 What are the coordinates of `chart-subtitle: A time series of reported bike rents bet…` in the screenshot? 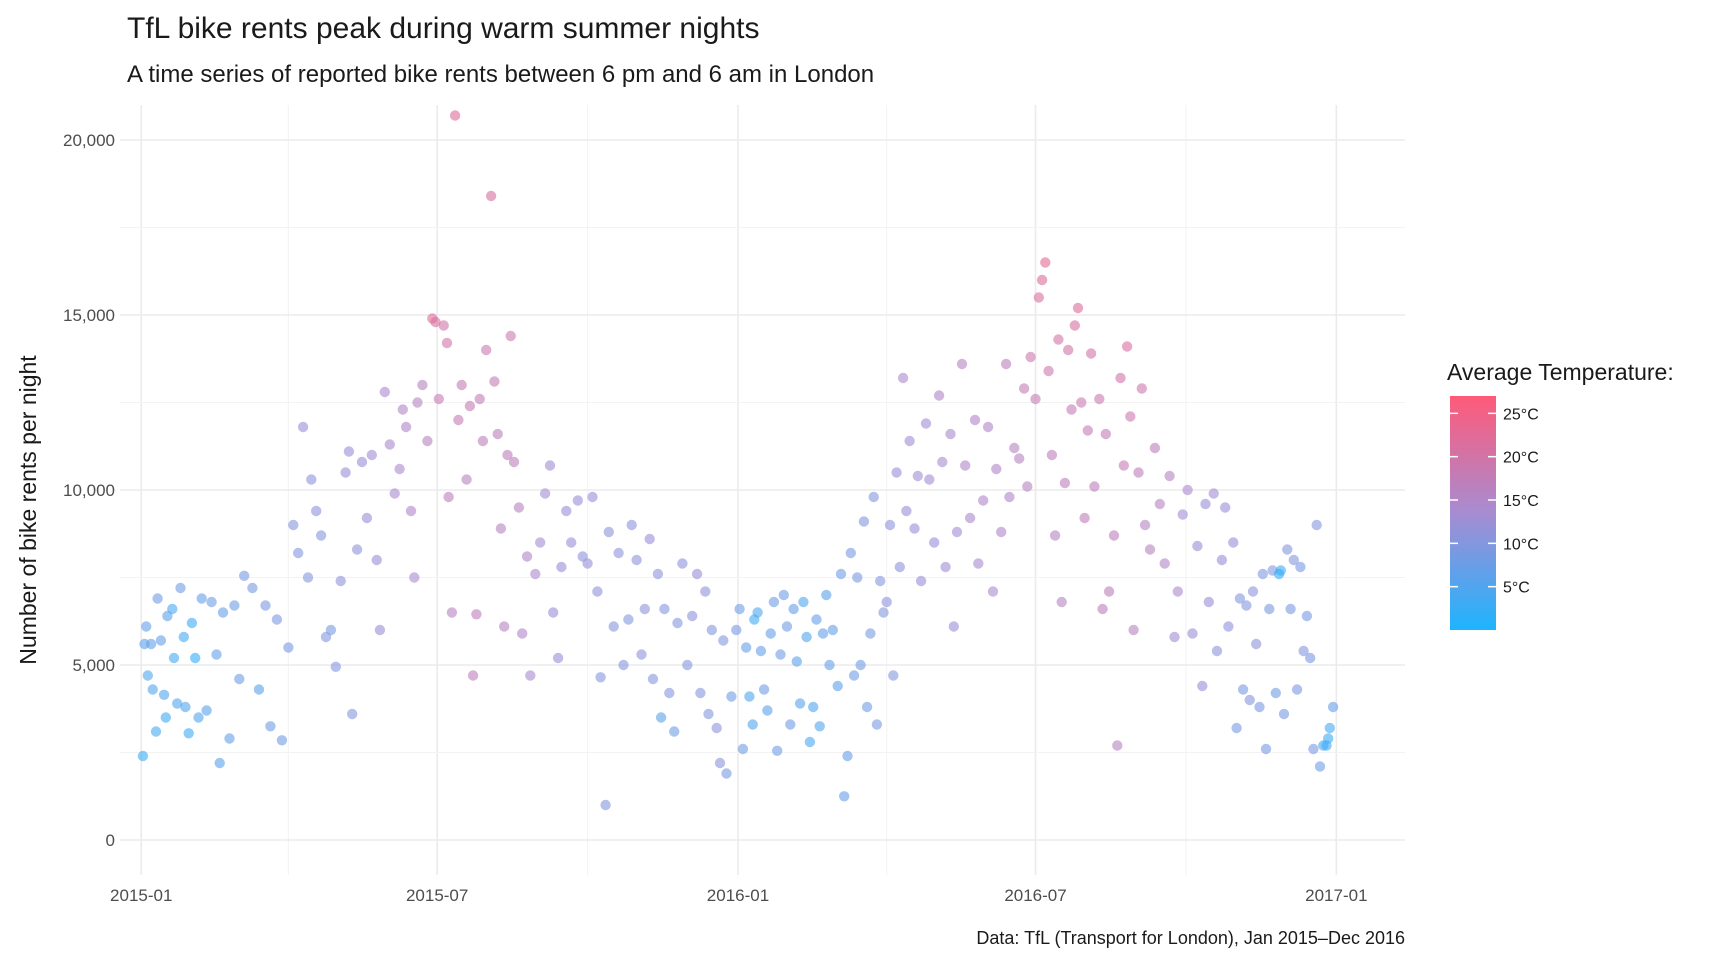 It's located at (500, 74).